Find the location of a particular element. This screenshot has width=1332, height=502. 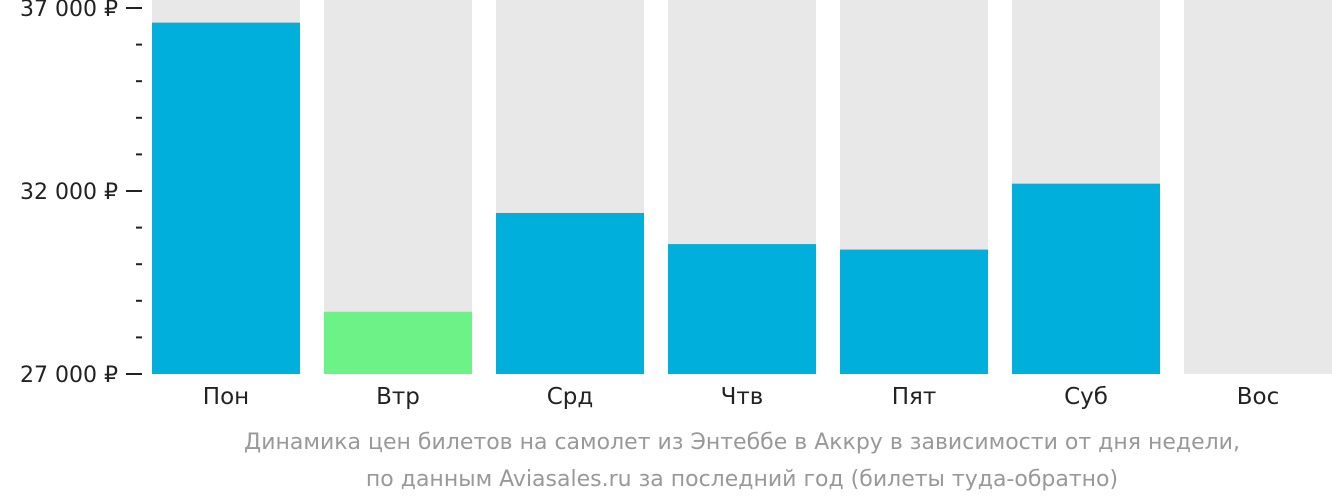

y-tick-label: 32 000 ₽ is located at coordinates (69, 192).